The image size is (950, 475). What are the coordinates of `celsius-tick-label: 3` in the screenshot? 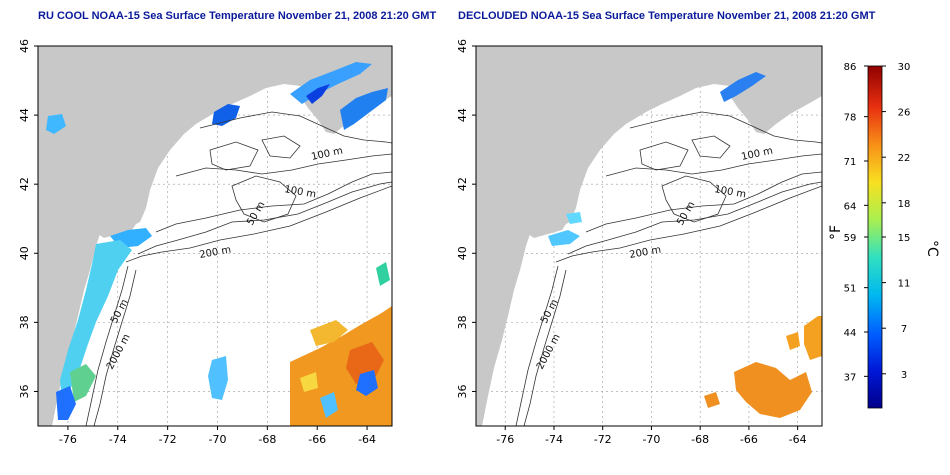 It's located at (904, 375).